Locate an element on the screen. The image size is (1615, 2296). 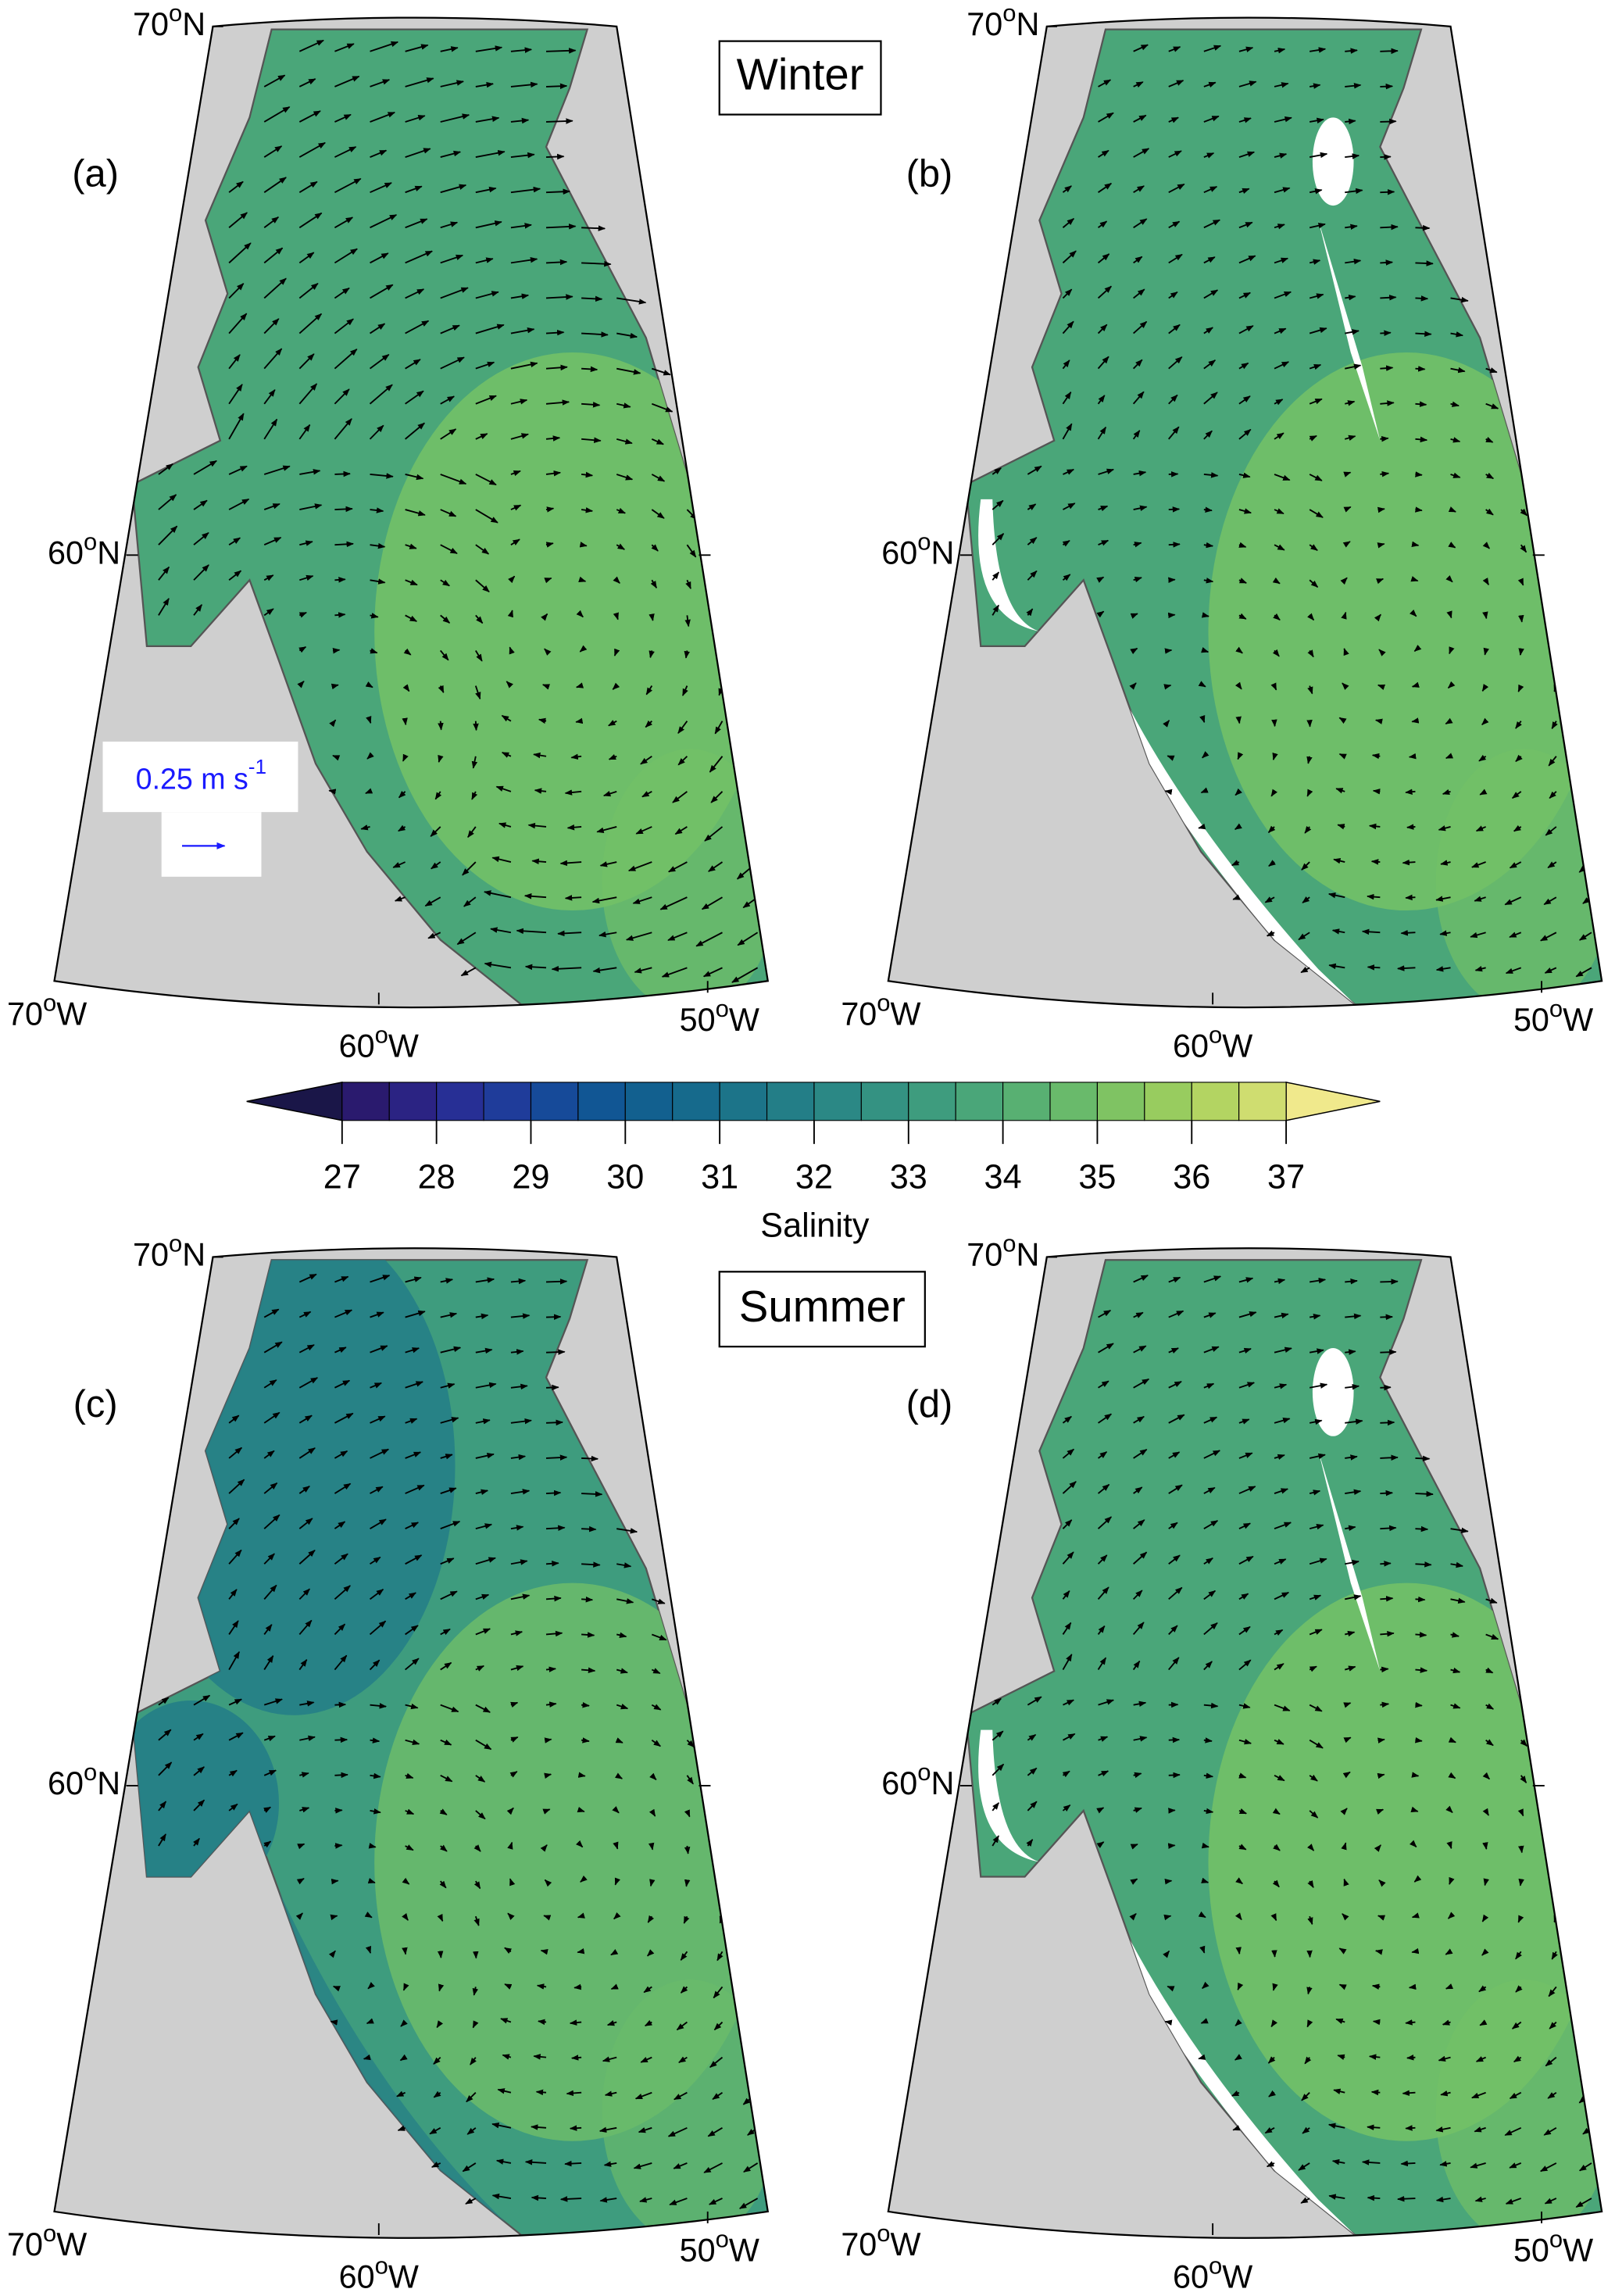
salinity-region is located at coordinates (1518, 877).